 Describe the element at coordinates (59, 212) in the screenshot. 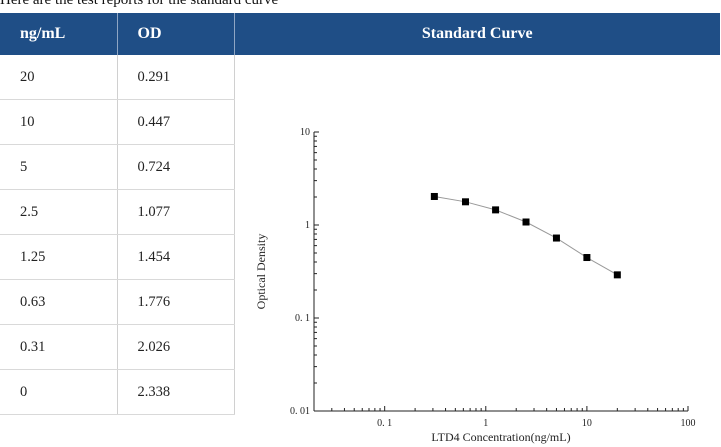

I see `cell-concentration: 2.5` at that location.